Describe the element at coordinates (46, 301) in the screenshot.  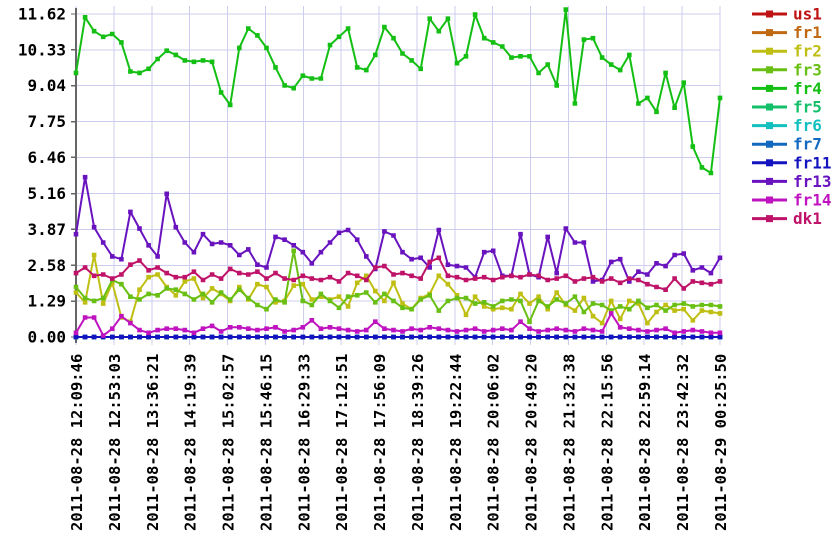
I see `y-tick-label: 1.29` at that location.